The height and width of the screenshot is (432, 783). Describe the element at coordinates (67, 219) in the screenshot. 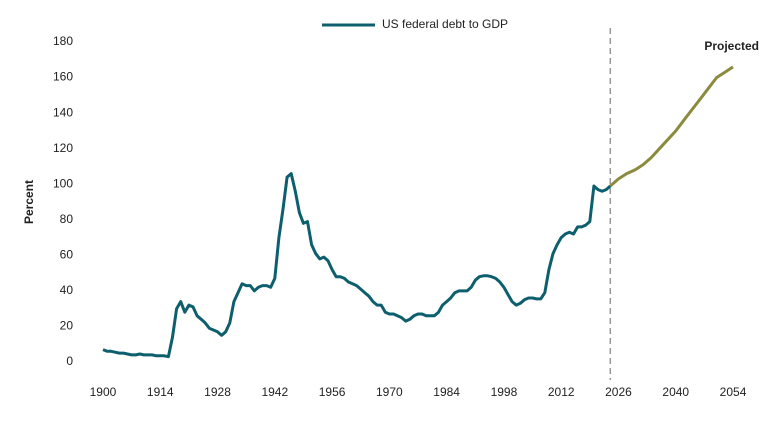

I see `y-tick-label: 80` at that location.